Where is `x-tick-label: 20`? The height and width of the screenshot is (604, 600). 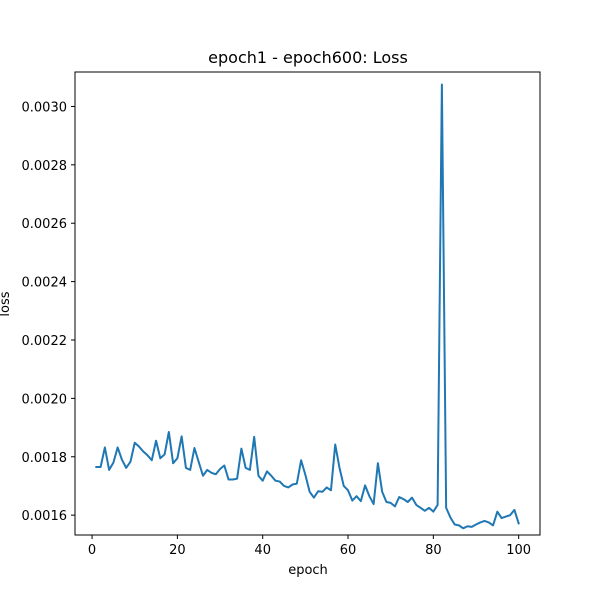 x-tick-label: 20 is located at coordinates (177, 550).